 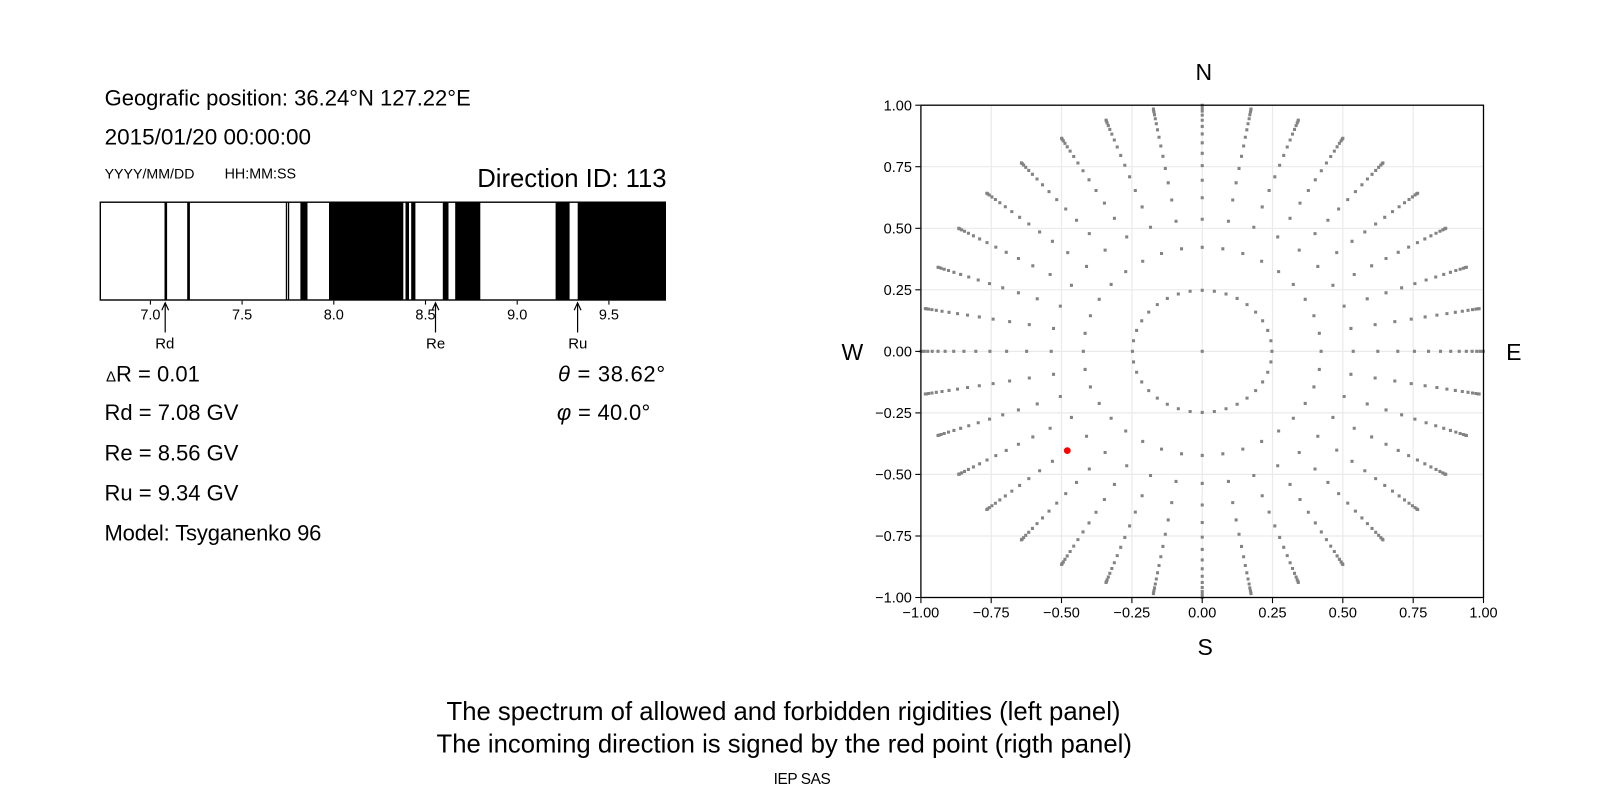 I want to click on svg-text: IEP SAS, so click(x=802, y=779).